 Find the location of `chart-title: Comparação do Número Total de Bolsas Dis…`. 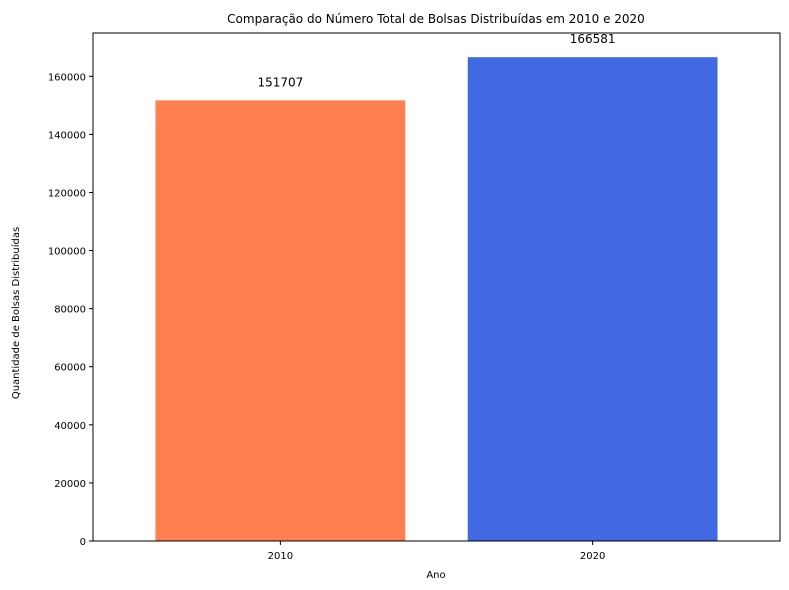

chart-title: Comparação do Número Total de Bolsas Dis… is located at coordinates (436, 19).